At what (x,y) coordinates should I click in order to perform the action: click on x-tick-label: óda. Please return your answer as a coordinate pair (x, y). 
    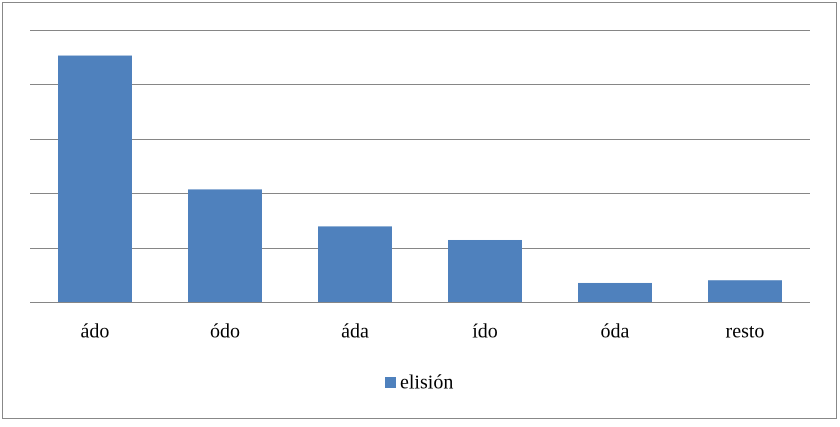
    Looking at the image, I should click on (615, 332).